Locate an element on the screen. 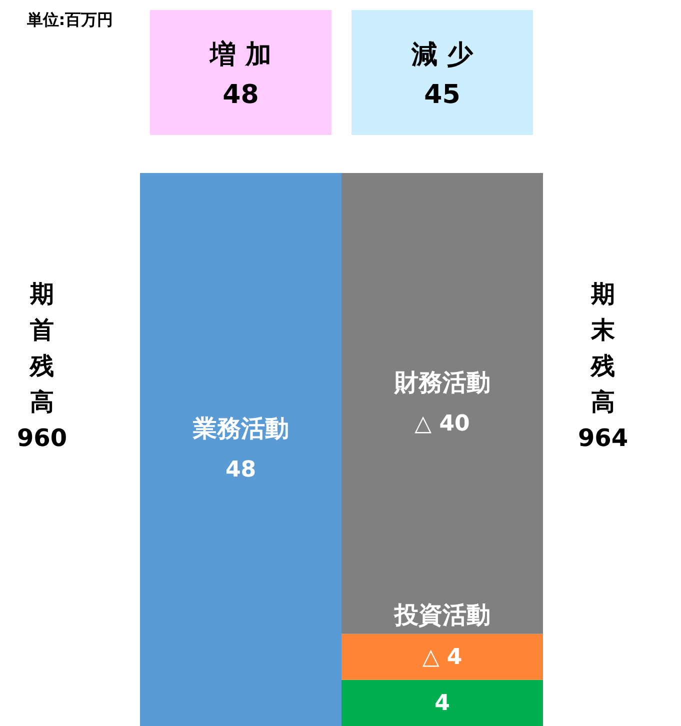 The height and width of the screenshot is (726, 681). data-label: △ 40 is located at coordinates (442, 423).